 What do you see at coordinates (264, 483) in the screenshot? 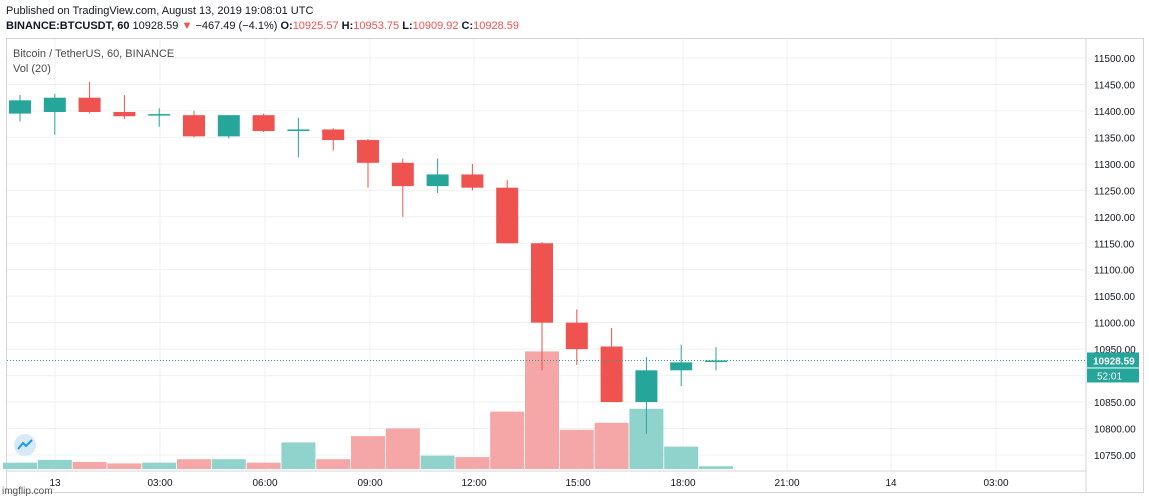
I see `x-tick-label: 06:00` at bounding box center [264, 483].